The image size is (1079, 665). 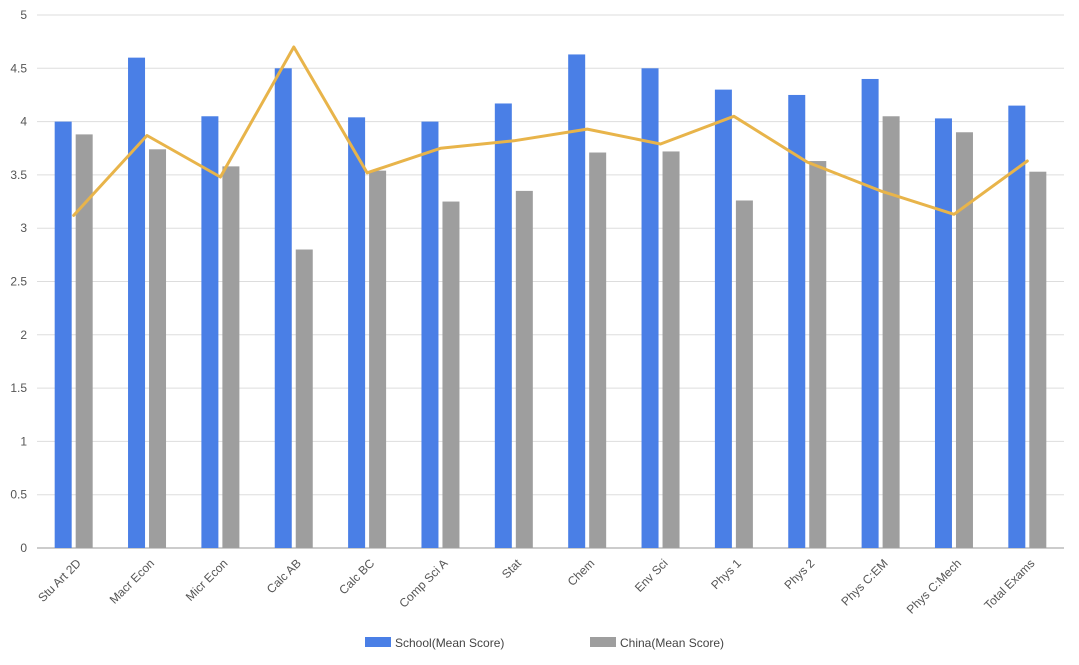 What do you see at coordinates (23, 441) in the screenshot?
I see `y-tick-label: 1` at bounding box center [23, 441].